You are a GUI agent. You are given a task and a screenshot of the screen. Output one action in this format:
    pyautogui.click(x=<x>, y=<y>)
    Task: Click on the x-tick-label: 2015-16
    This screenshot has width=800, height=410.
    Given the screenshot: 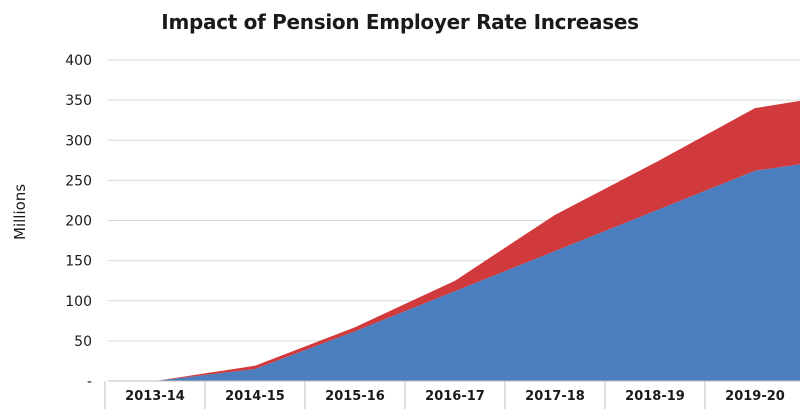 What is the action you would take?
    pyautogui.click(x=355, y=396)
    